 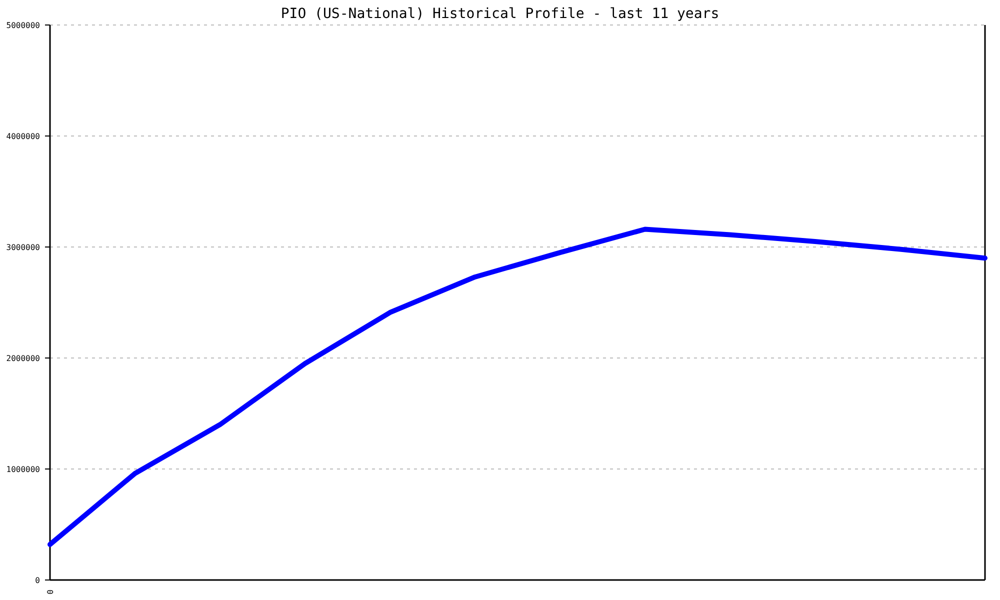 What do you see at coordinates (500, 14) in the screenshot?
I see `chart-title: PIO (US-National) Historical Profile - last 11 years` at bounding box center [500, 14].